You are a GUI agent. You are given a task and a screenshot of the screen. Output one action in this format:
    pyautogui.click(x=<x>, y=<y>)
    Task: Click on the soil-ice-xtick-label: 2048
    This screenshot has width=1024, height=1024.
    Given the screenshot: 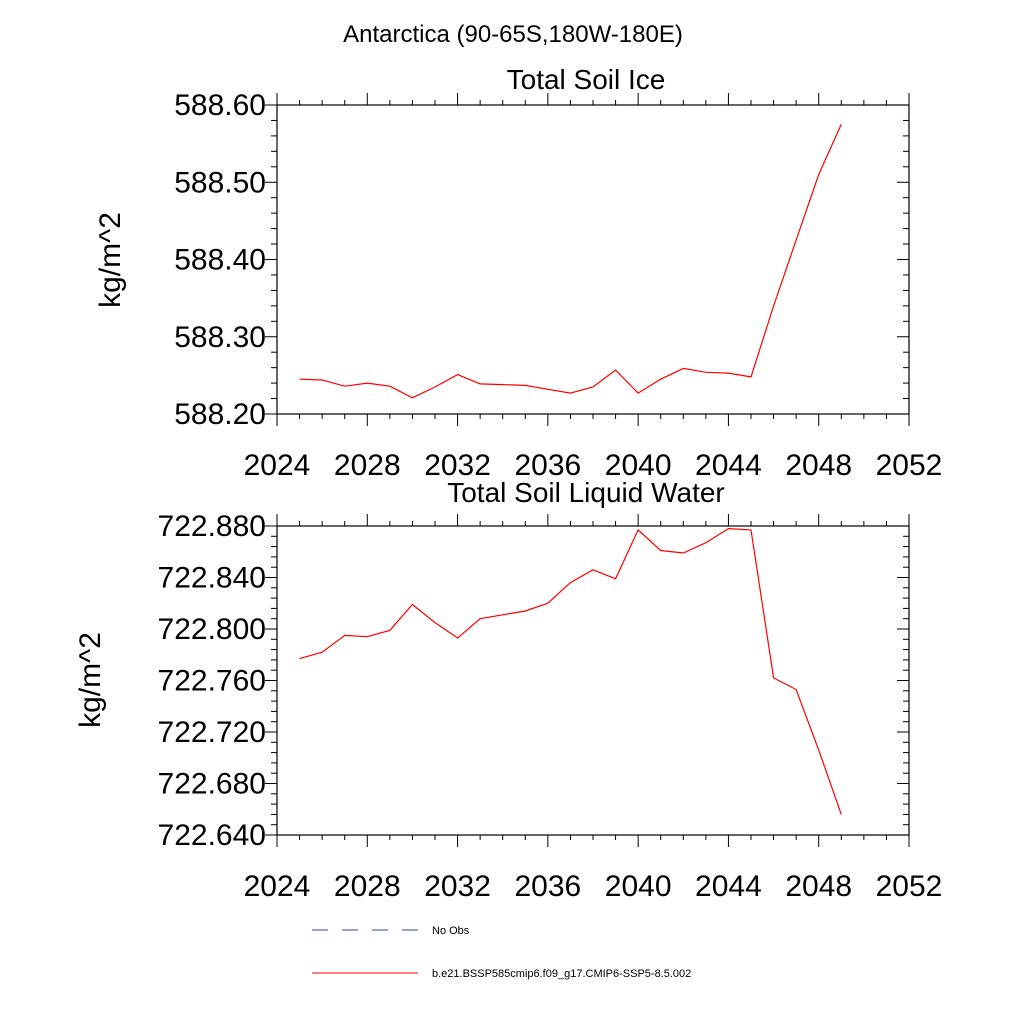 What is the action you would take?
    pyautogui.click(x=818, y=465)
    